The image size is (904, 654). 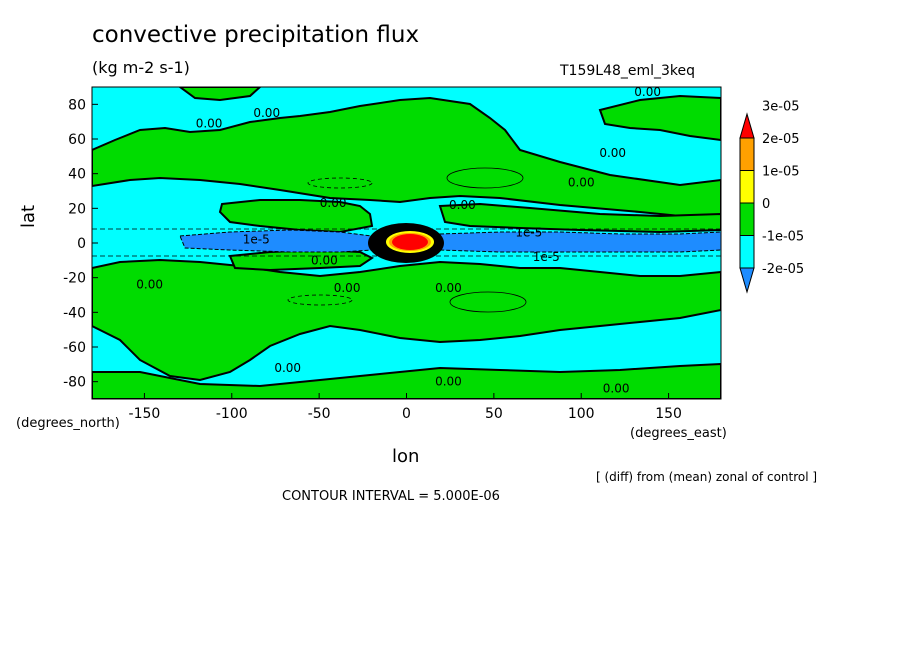 What do you see at coordinates (77, 209) in the screenshot?
I see `y-tick-label: 20` at bounding box center [77, 209].